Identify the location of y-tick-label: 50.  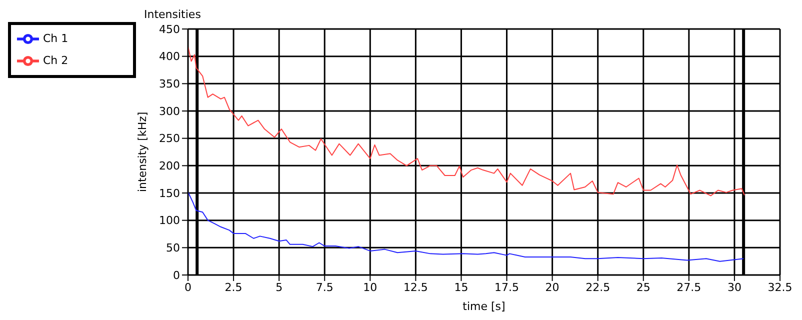
(173, 248).